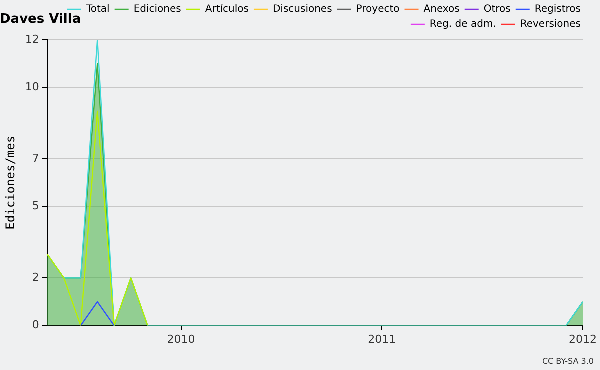 This screenshot has width=600, height=370. I want to click on legend-label: Ediciones, so click(158, 10).